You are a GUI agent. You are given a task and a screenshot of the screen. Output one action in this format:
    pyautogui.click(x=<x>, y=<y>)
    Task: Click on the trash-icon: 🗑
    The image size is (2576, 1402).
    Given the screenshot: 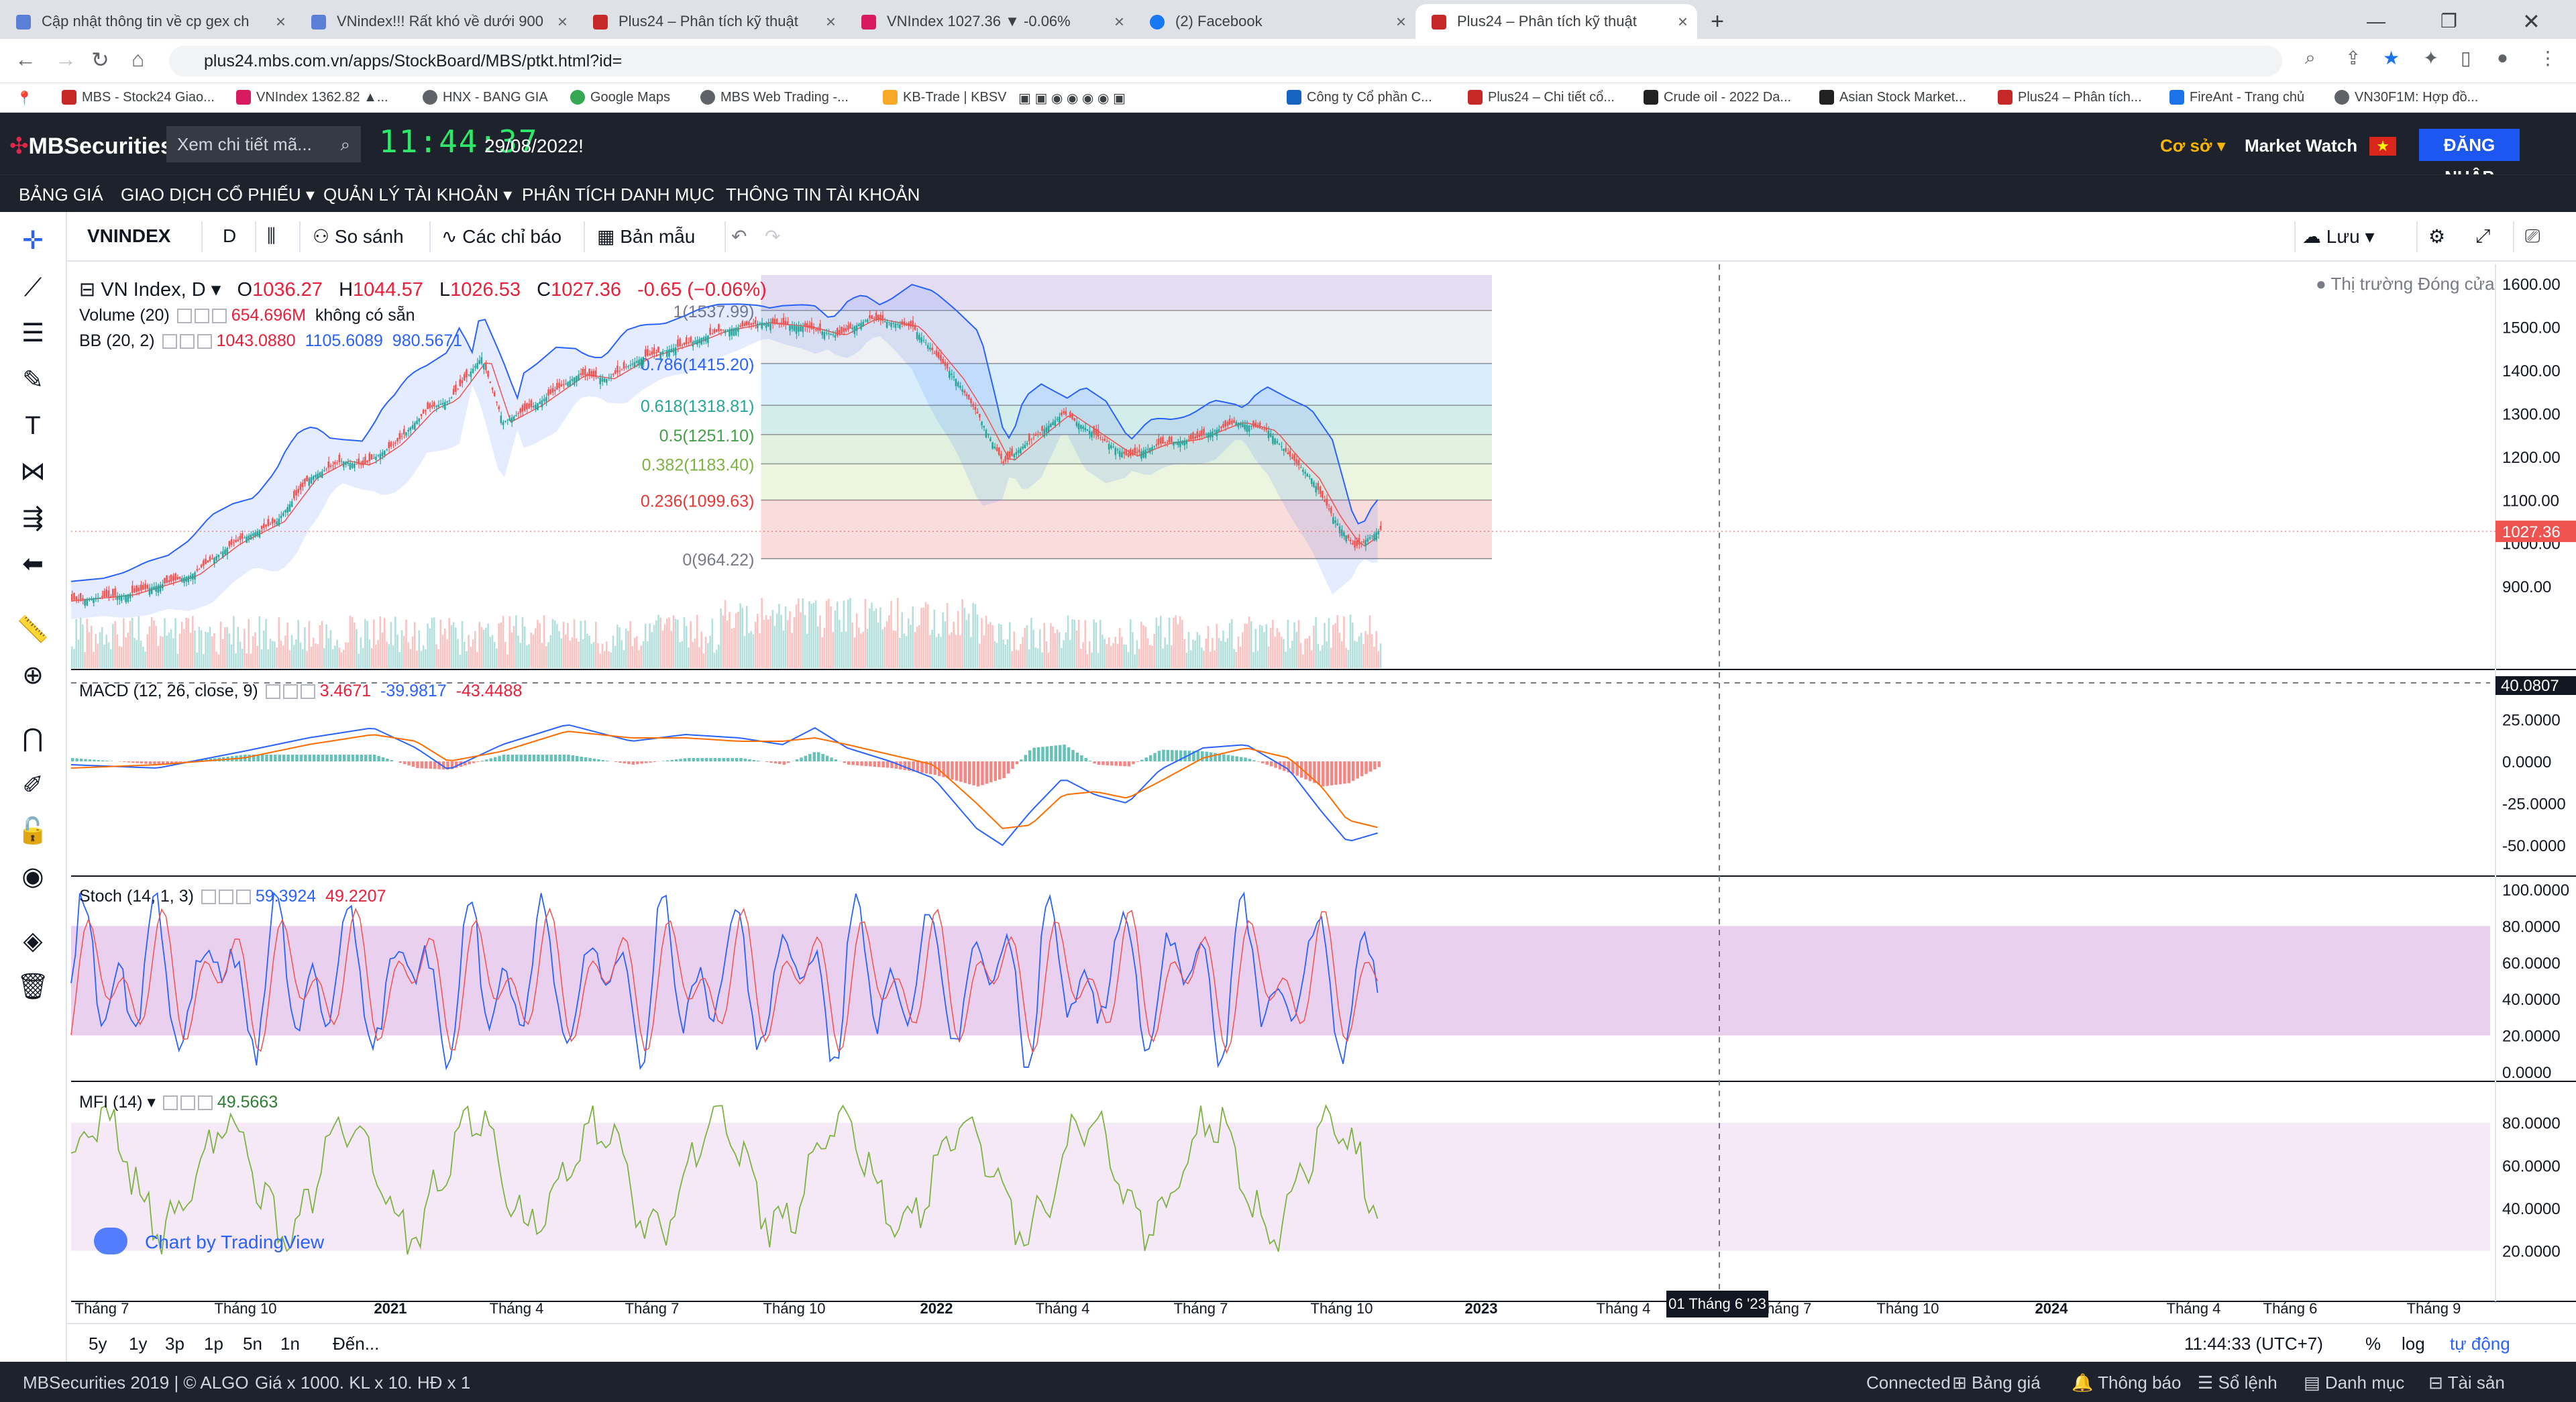 What is the action you would take?
    pyautogui.click(x=33, y=987)
    